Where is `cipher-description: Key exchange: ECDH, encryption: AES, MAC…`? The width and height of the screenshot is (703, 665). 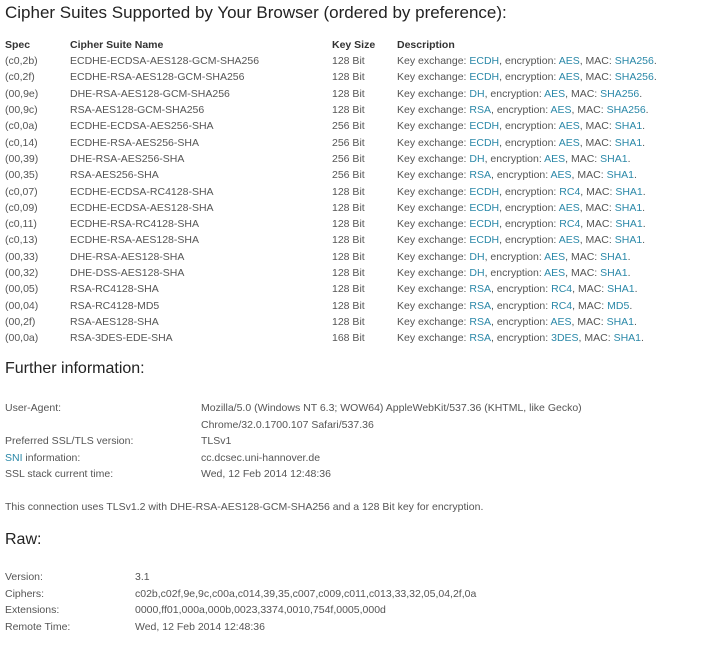 cipher-description: Key exchange: ECDH, encryption: AES, MAC… is located at coordinates (527, 240).